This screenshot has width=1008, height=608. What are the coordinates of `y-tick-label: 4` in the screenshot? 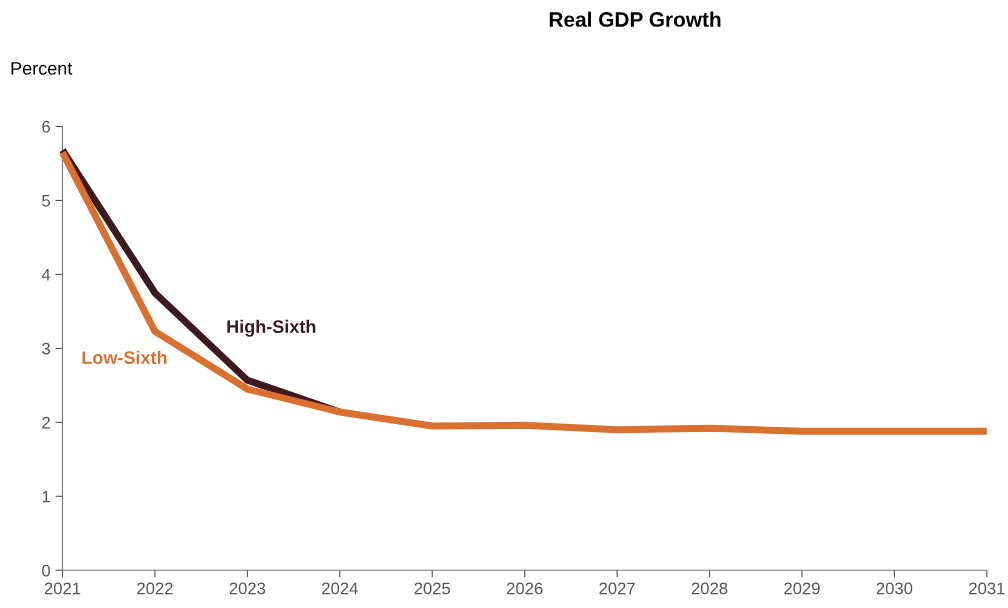 It's located at (46, 274).